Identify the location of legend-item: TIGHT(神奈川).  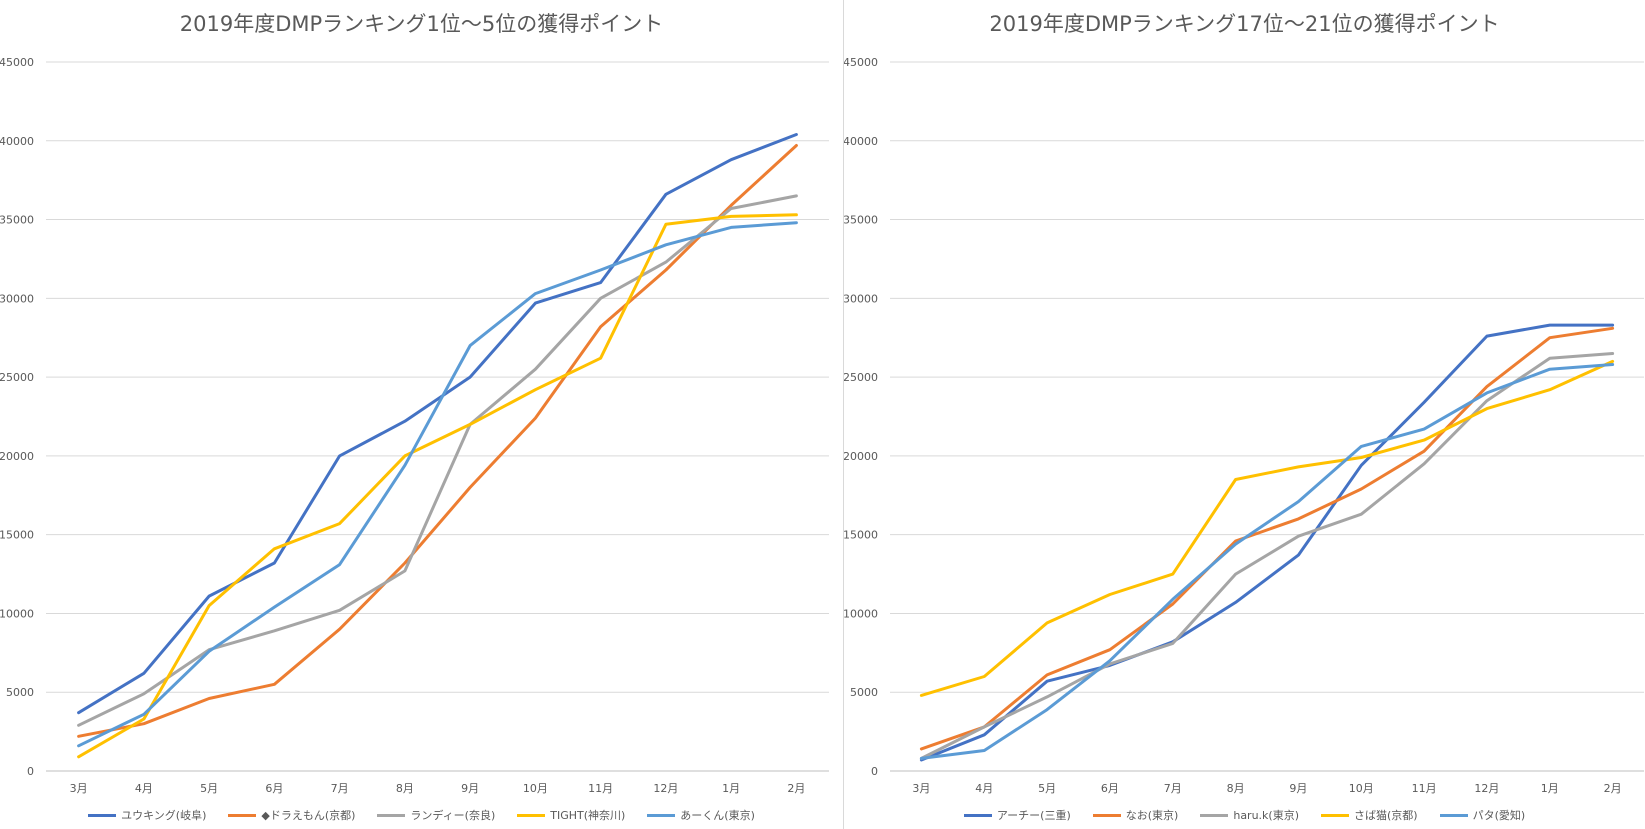
(571, 815).